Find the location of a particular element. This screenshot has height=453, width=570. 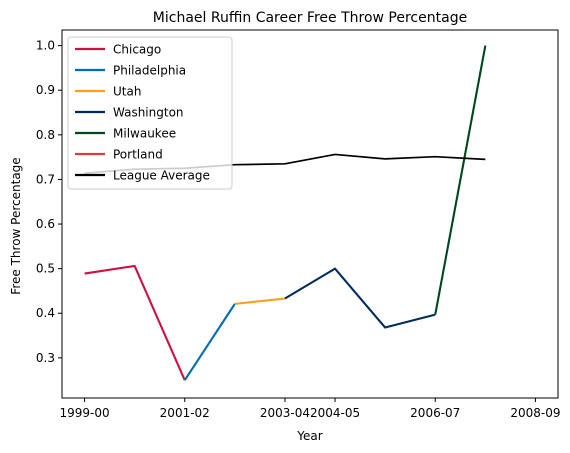

legend-label: Philadelphia is located at coordinates (149, 71).